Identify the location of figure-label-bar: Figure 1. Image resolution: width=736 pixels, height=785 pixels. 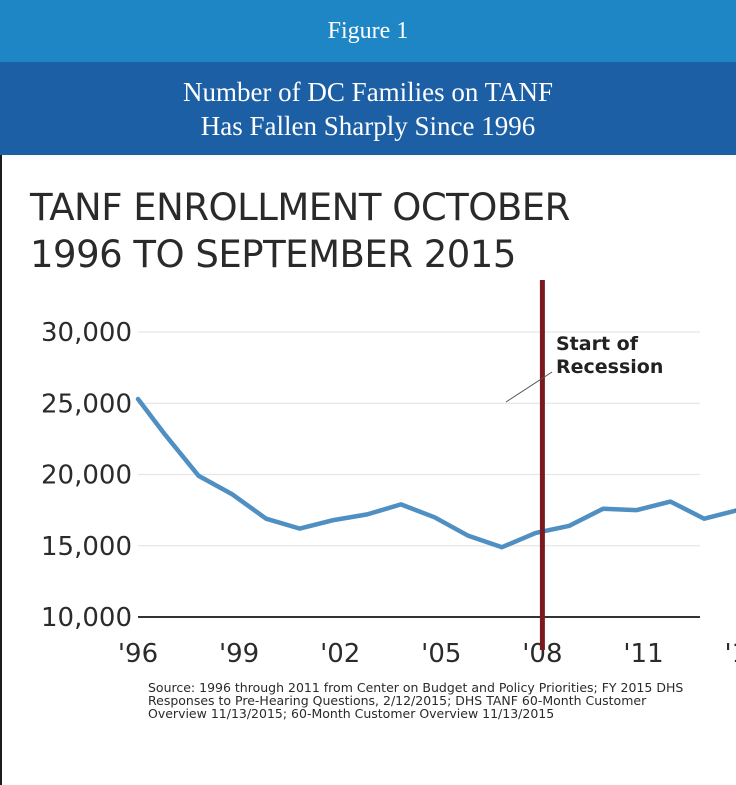
(368, 31).